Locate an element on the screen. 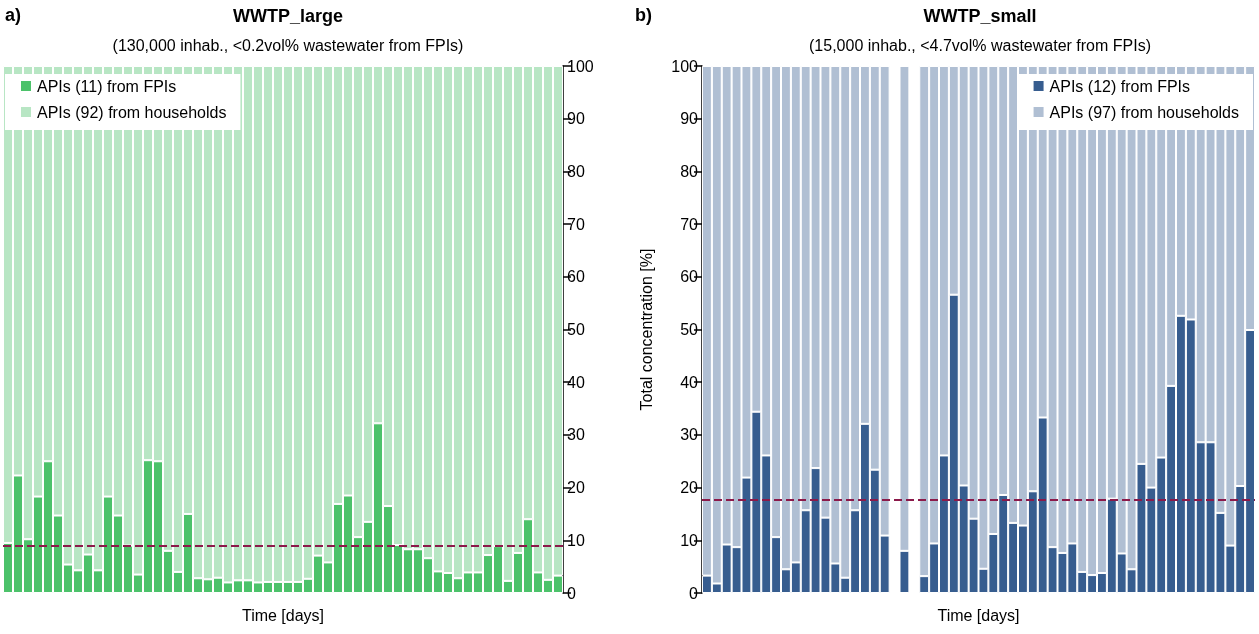 Image resolution: width=1259 pixels, height=634 pixels. chart-subtitle: (130,000 inhab., <0.2vol% wastewater from FPIs) is located at coordinates (288, 45).